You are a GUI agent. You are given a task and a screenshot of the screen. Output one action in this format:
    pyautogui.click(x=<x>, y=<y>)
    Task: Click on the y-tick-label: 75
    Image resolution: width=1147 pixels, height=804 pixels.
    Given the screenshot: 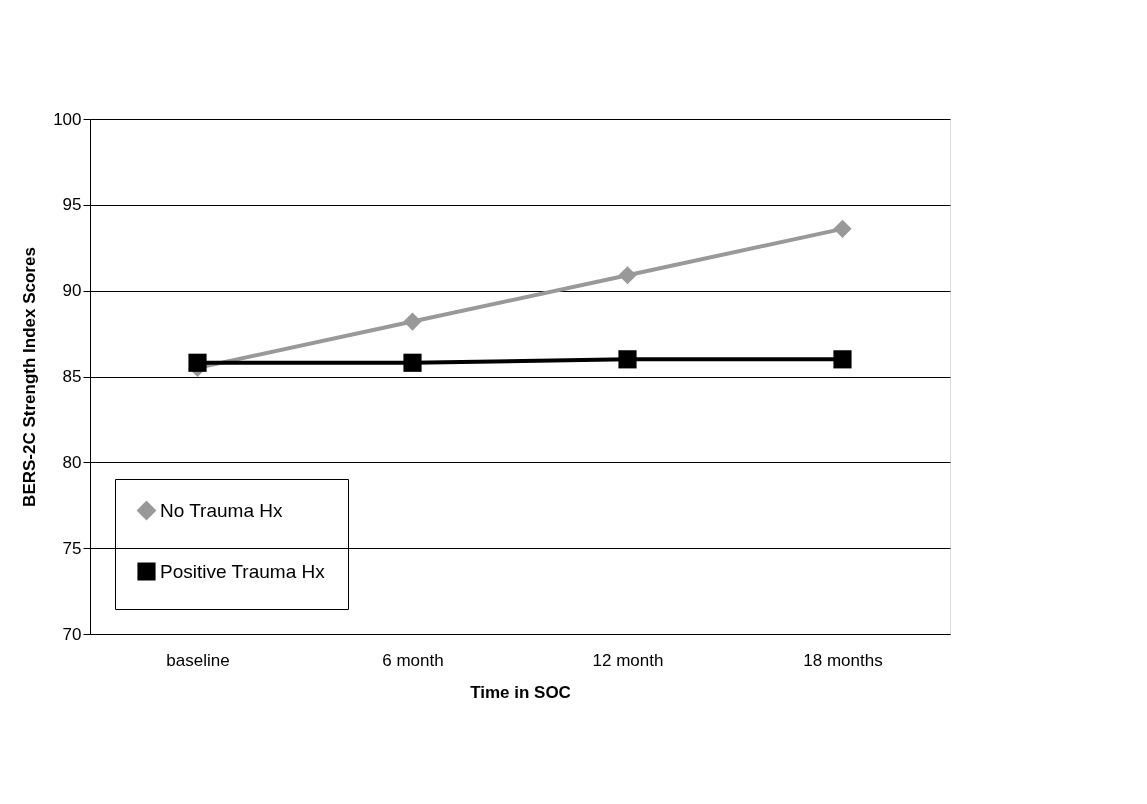 What is the action you would take?
    pyautogui.click(x=72, y=548)
    